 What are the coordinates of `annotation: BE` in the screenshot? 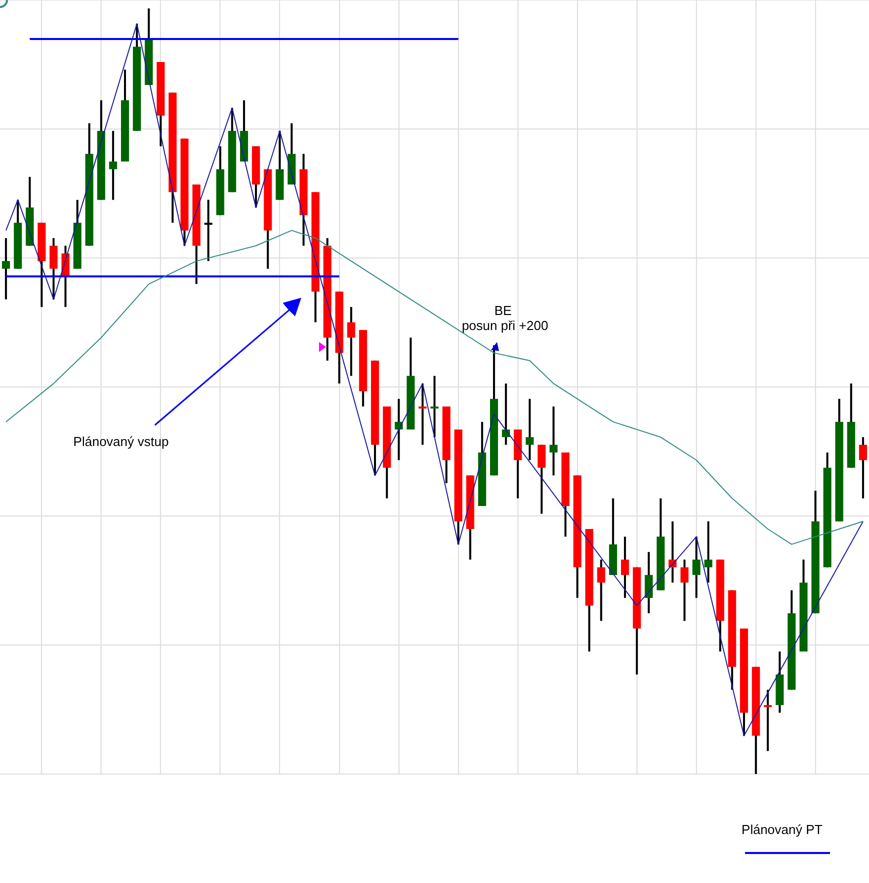 It's located at (503, 310).